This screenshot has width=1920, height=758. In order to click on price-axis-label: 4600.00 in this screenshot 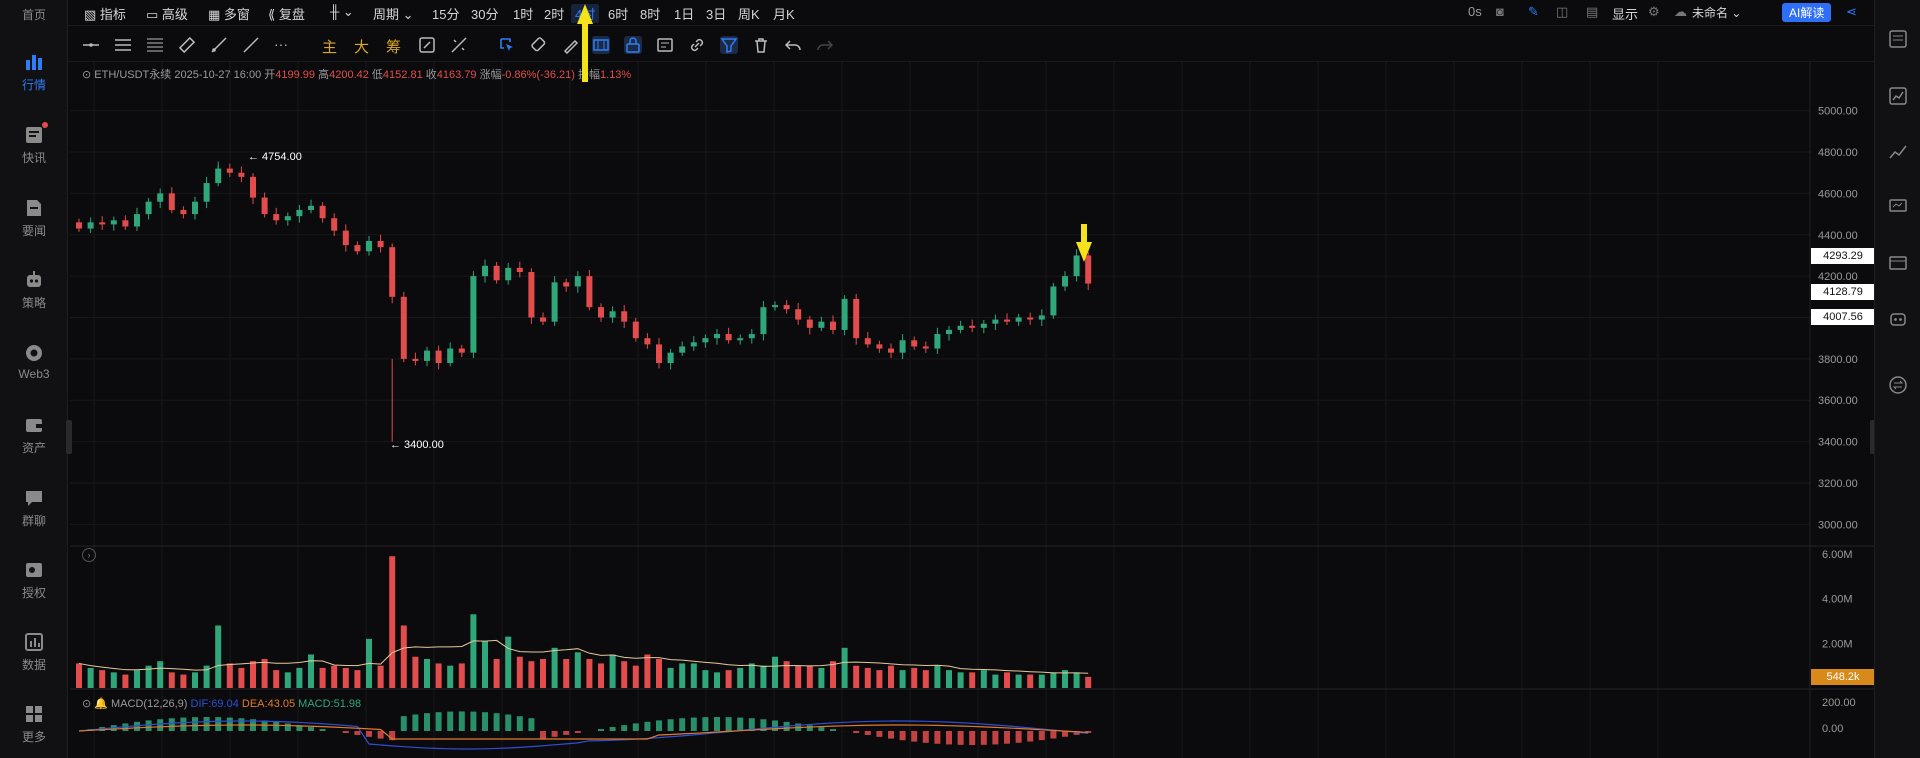, I will do `click(1838, 194)`.